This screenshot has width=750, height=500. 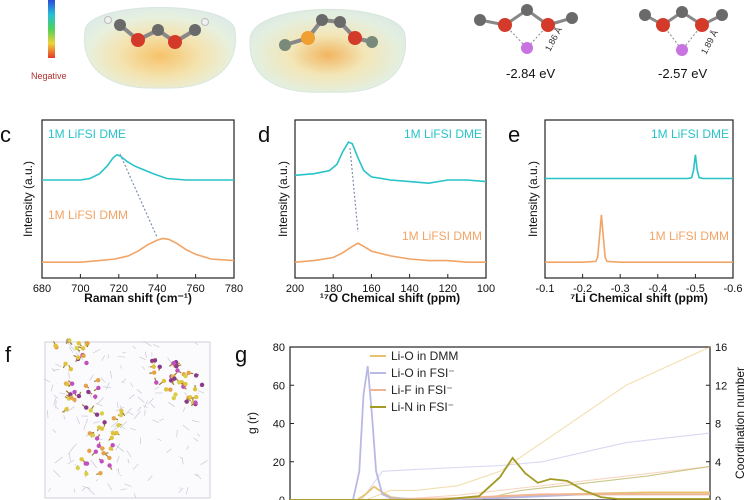 I want to click on x-tick-label: 160, so click(x=371, y=289).